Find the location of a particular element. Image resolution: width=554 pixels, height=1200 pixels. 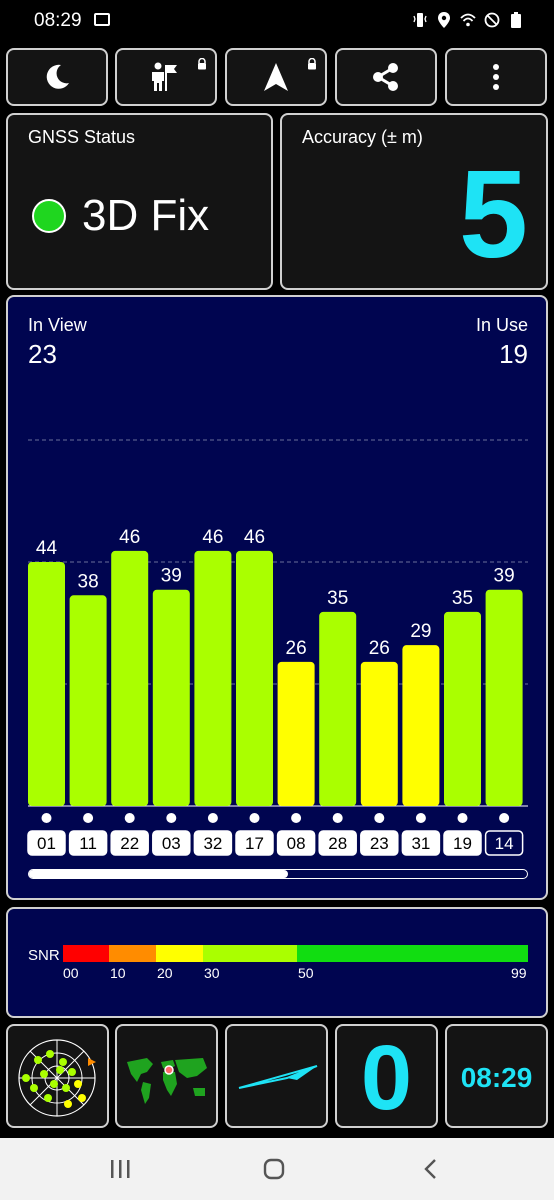

snr-tick-label: 10 is located at coordinates (118, 973).